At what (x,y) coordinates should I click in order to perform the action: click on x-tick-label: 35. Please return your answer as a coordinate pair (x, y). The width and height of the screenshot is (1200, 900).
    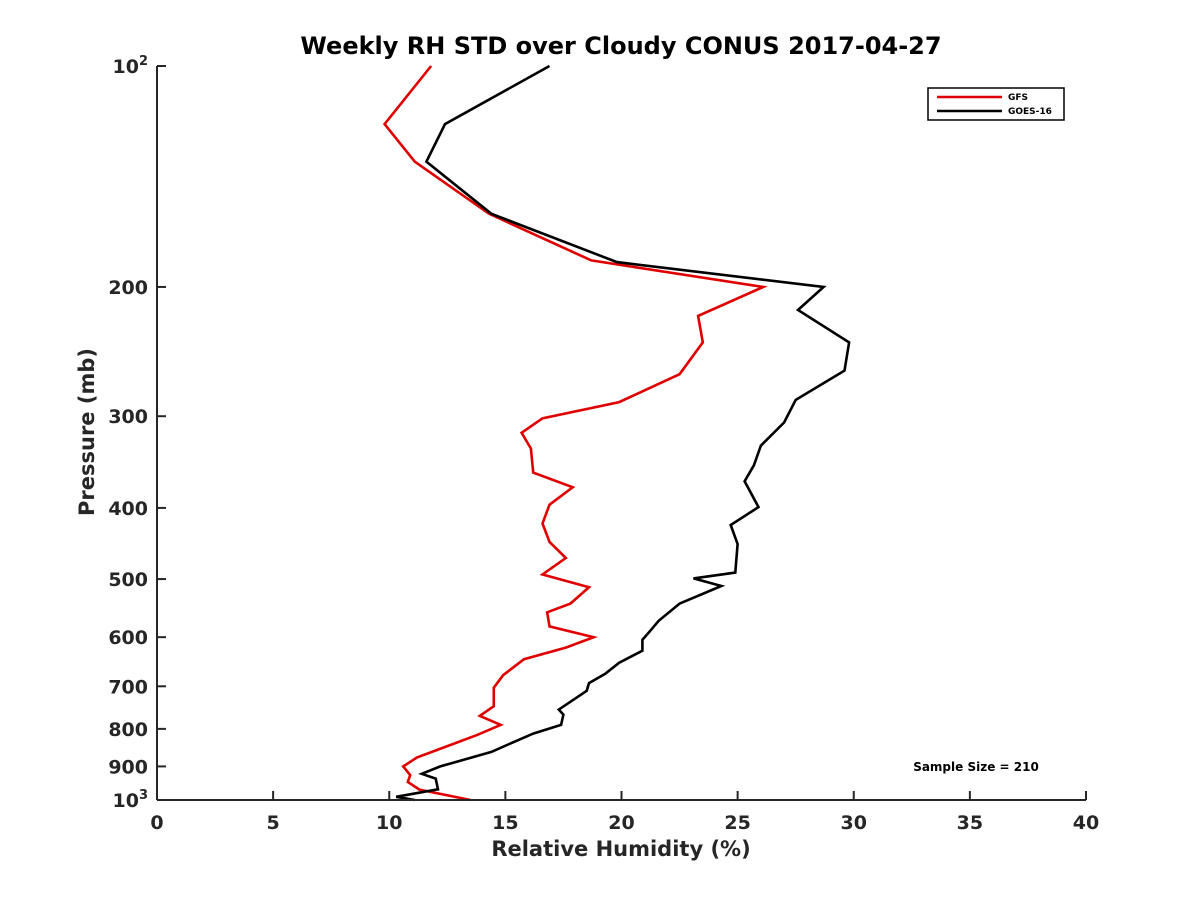
    Looking at the image, I should click on (970, 823).